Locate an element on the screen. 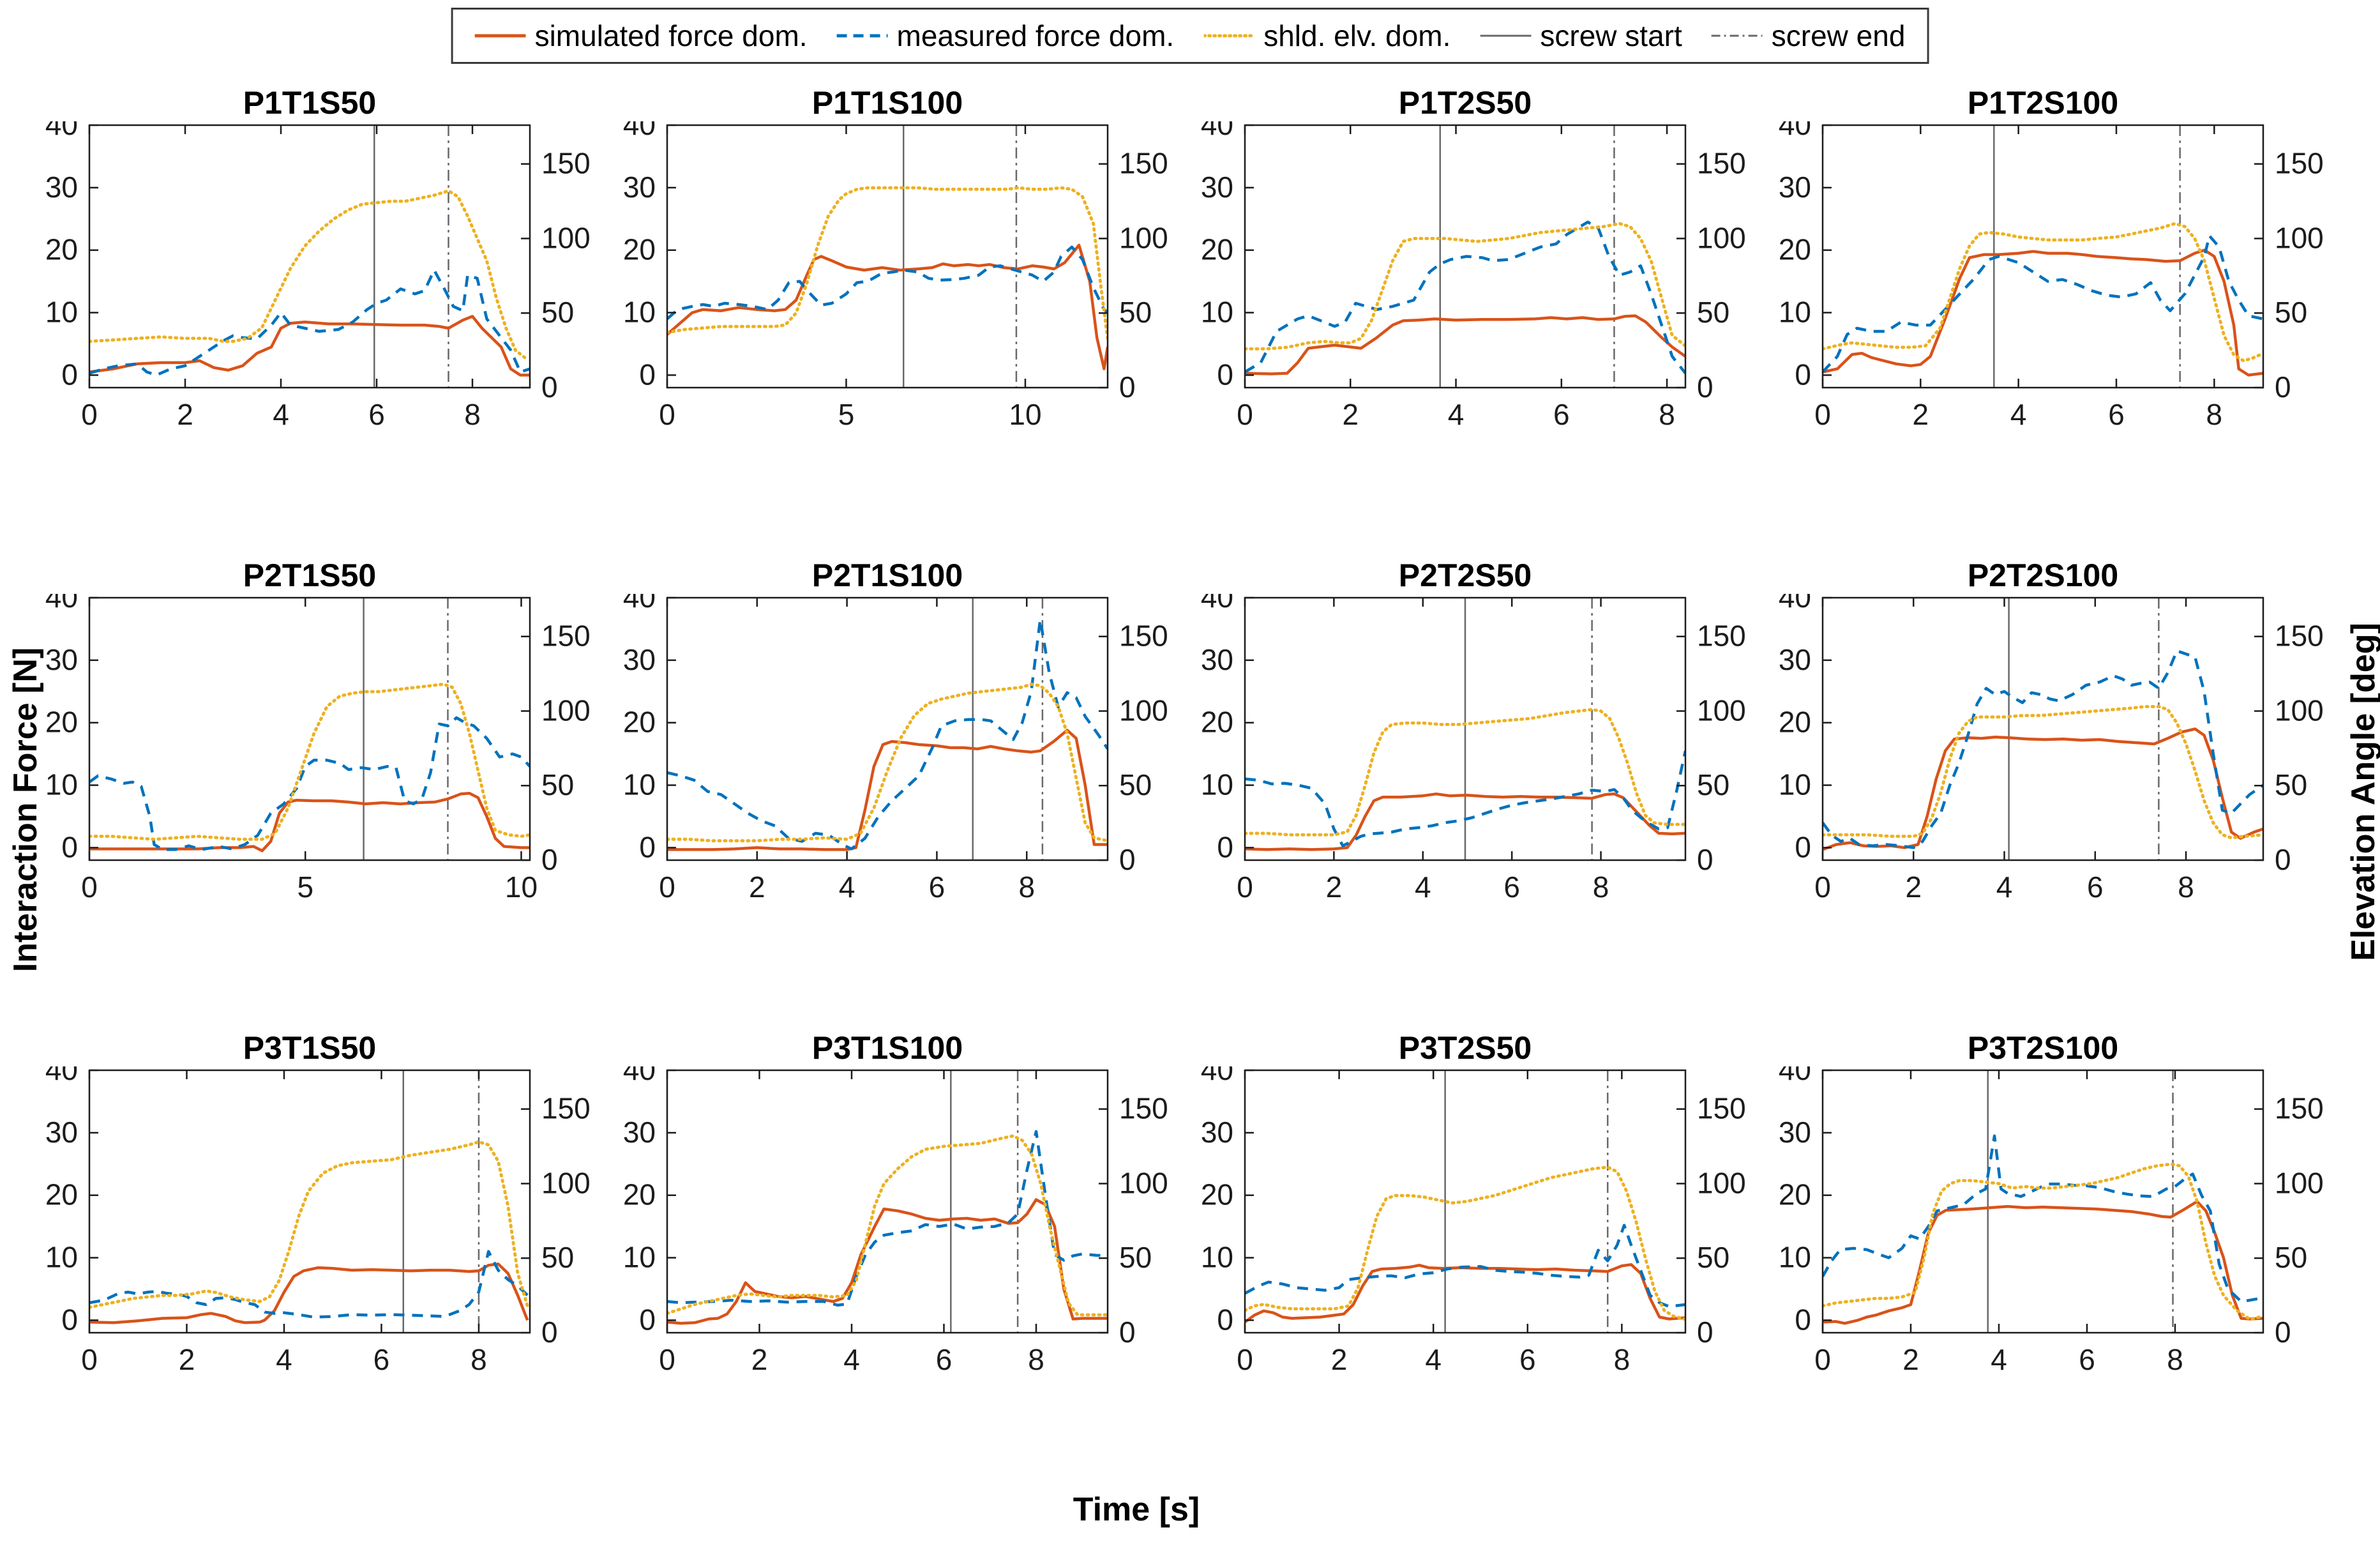 This screenshot has width=2380, height=1546. chart-p3t2s100: 0 10 20 30 40 0 50 100 150 0 2 4 6 8 is located at coordinates (2051, 1221).